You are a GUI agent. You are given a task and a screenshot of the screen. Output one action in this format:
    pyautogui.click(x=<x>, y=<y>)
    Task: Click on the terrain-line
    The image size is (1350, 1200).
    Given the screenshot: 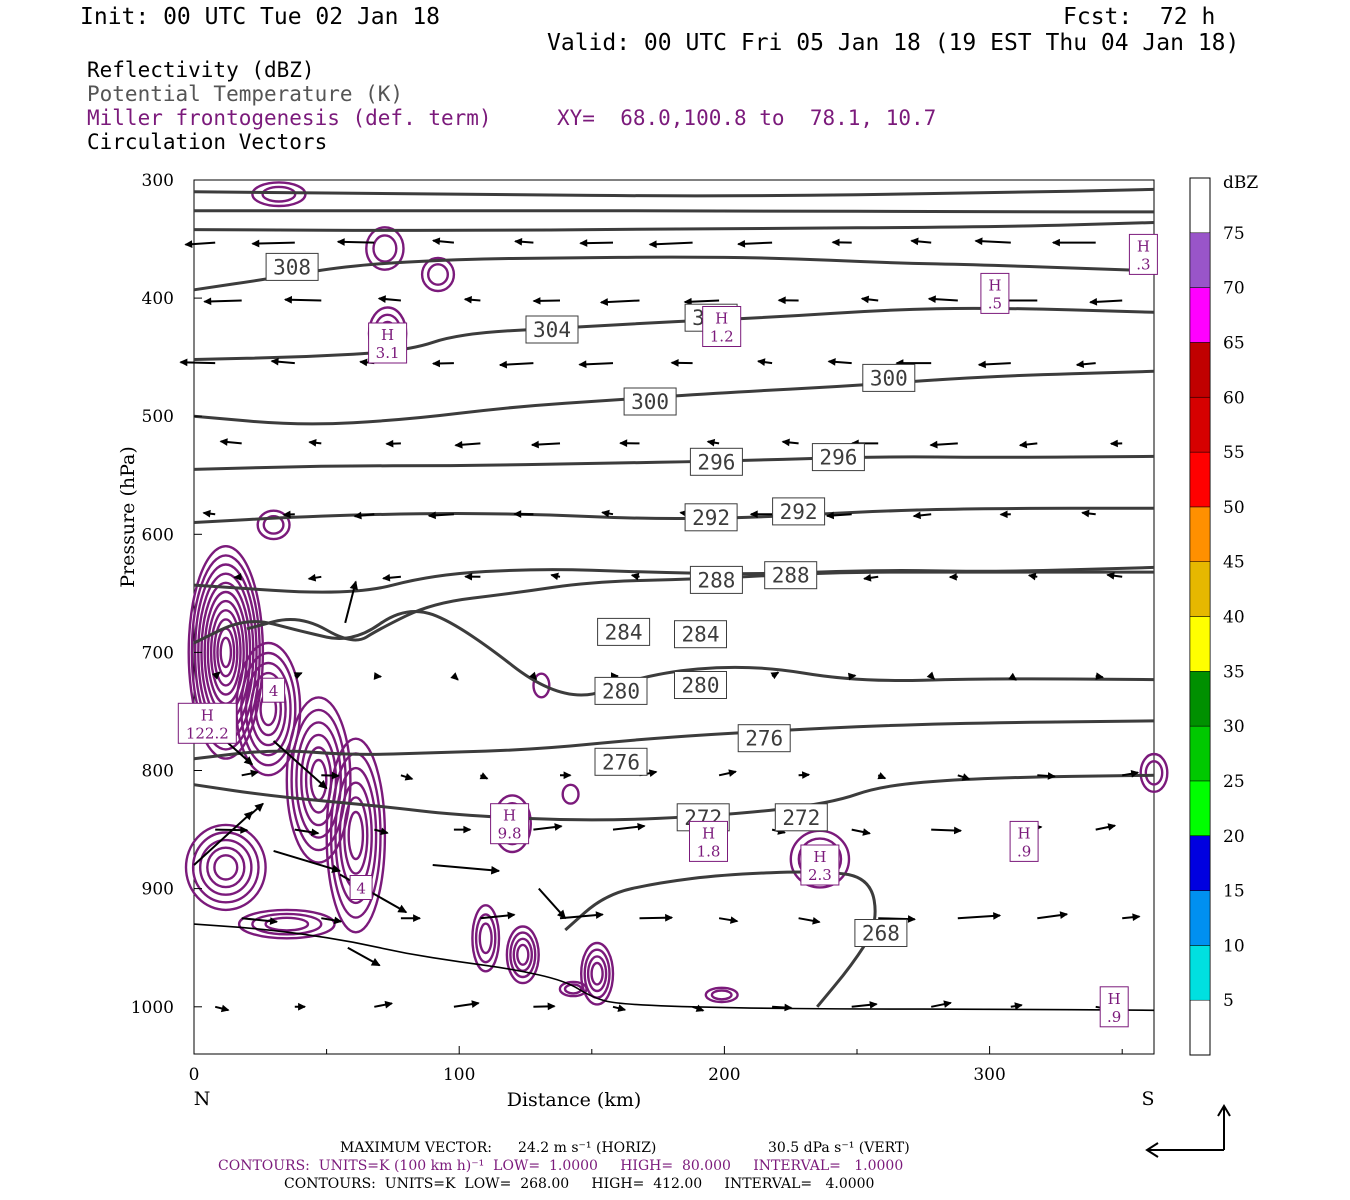 What is the action you would take?
    pyautogui.click(x=674, y=967)
    